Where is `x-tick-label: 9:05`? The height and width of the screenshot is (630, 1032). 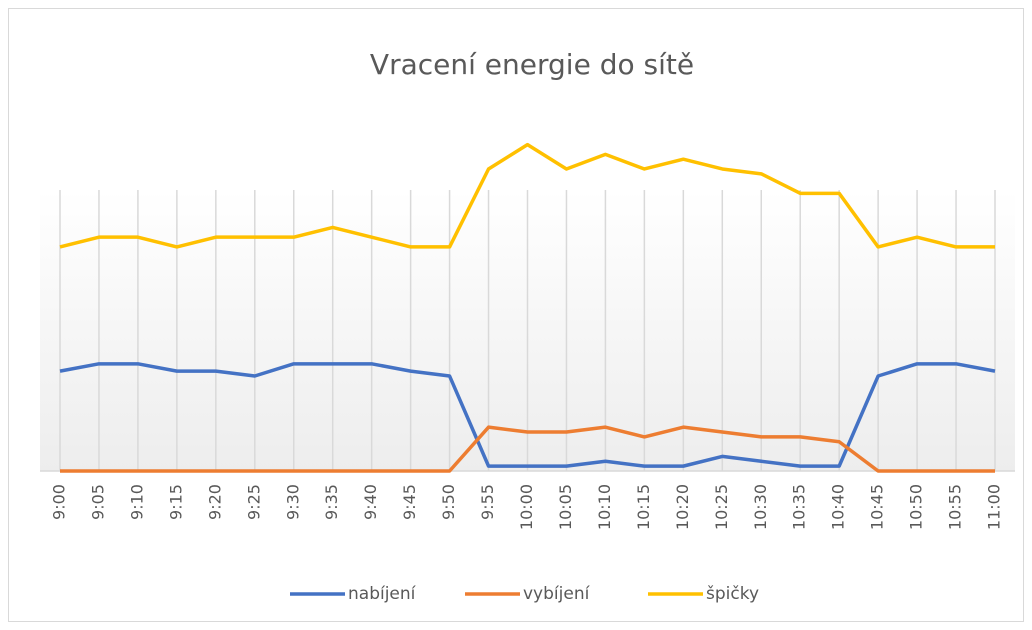
x-tick-label: 9:05 is located at coordinates (97, 502).